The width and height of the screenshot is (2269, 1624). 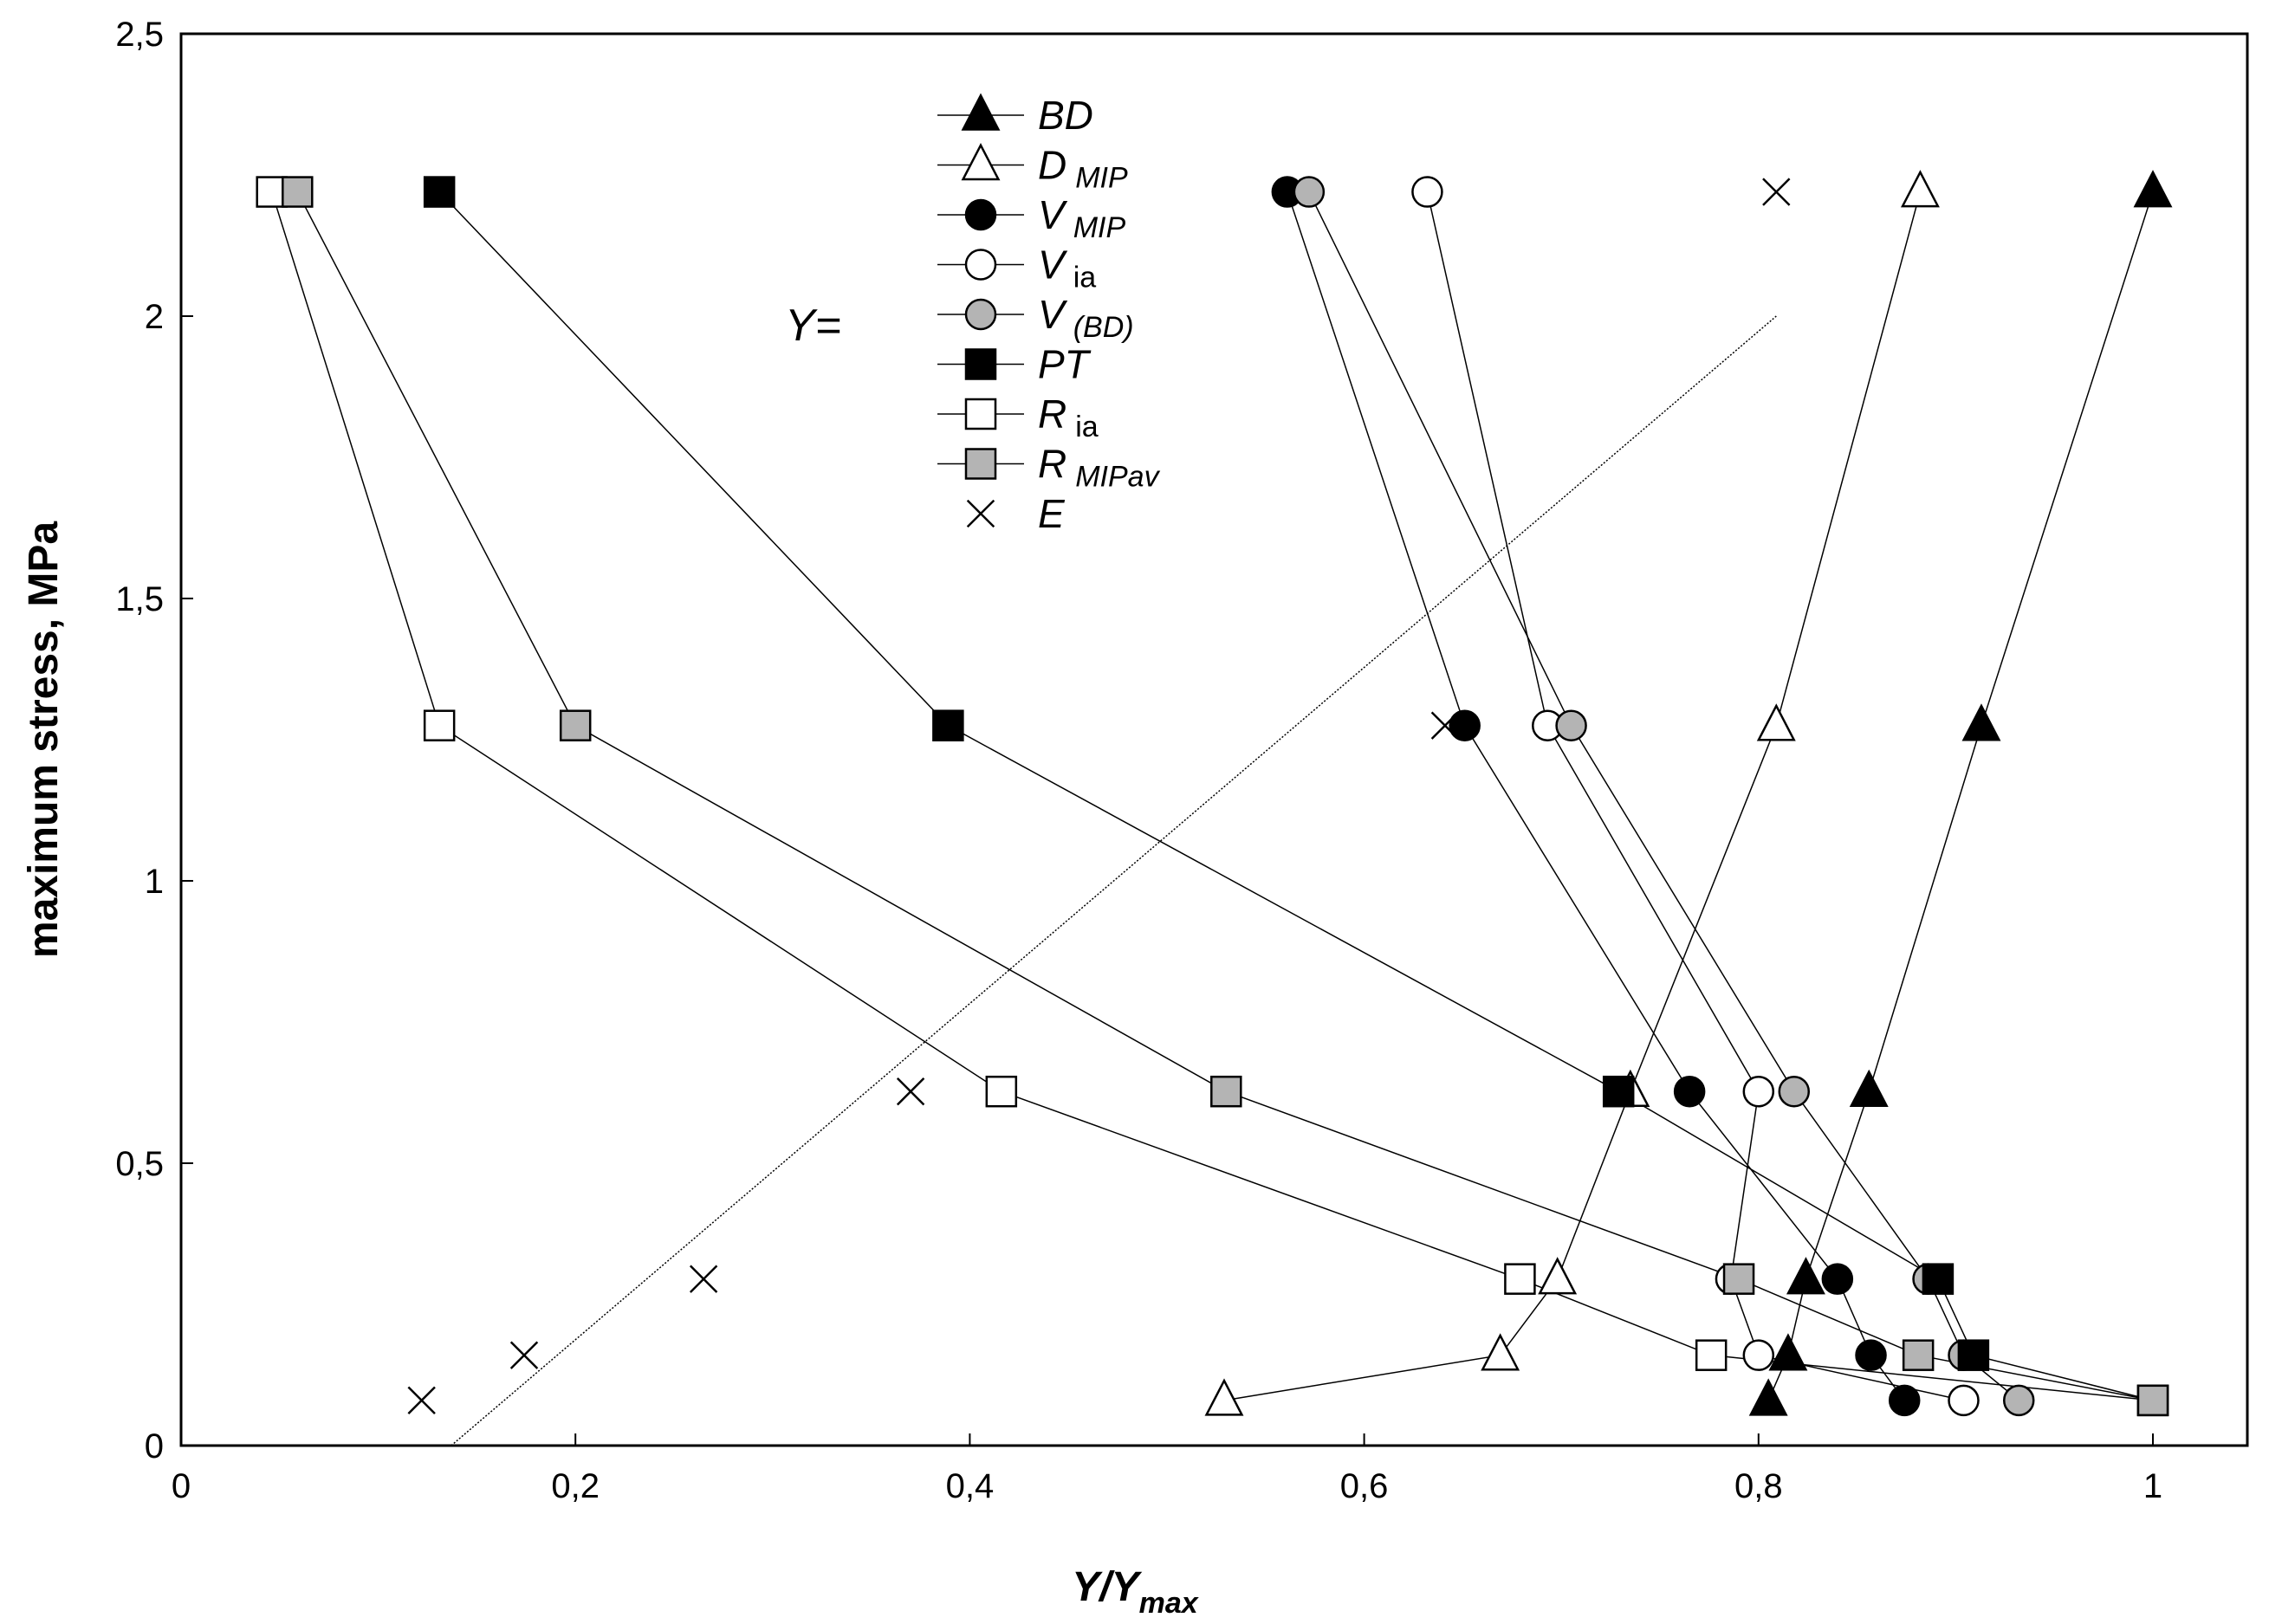 I want to click on legend-label-v-bd: V (BD), so click(x=1086, y=318).